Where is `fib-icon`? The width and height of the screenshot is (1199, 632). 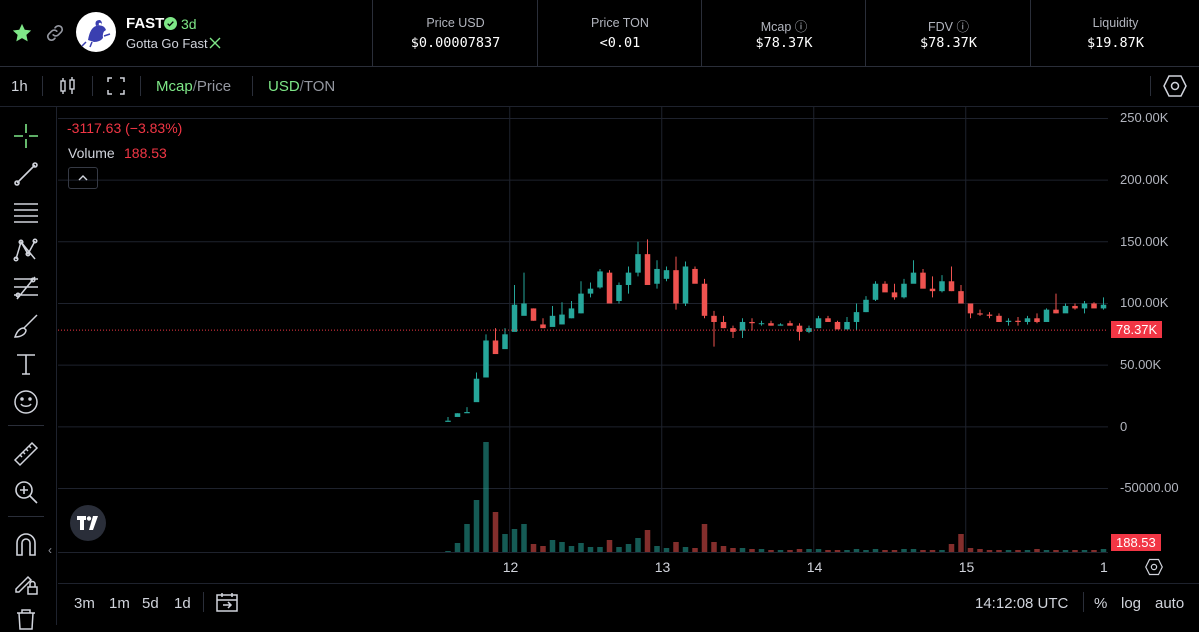 fib-icon is located at coordinates (26, 288).